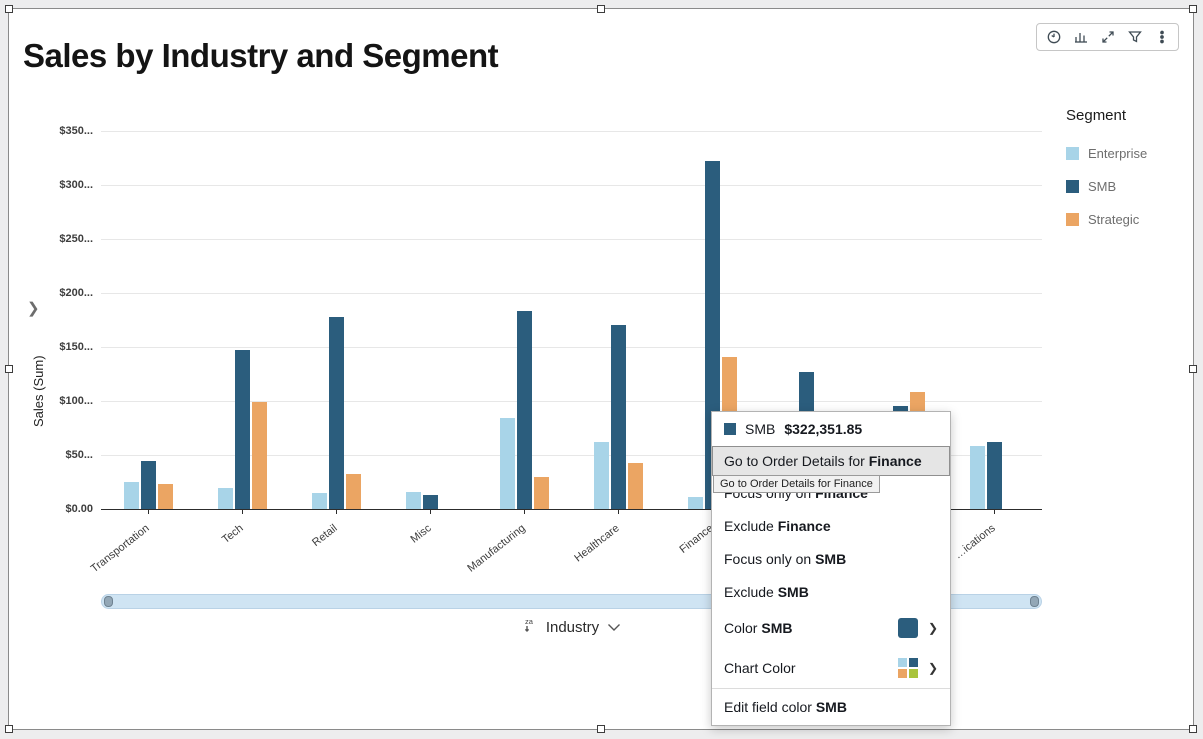  What do you see at coordinates (777, 525) in the screenshot?
I see `context-menu-item-label: Exclude Finance` at bounding box center [777, 525].